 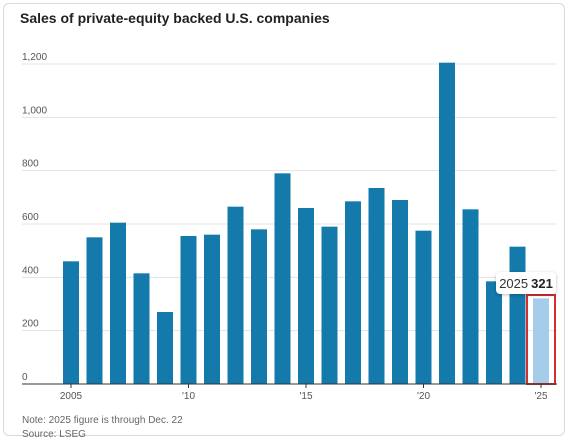 I want to click on bar-2005, so click(x=71, y=322).